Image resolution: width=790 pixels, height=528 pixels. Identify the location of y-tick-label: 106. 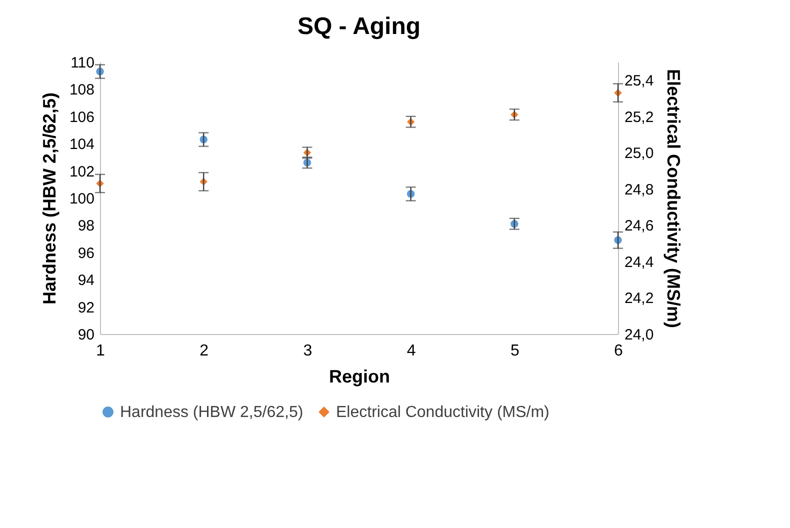
(81, 117).